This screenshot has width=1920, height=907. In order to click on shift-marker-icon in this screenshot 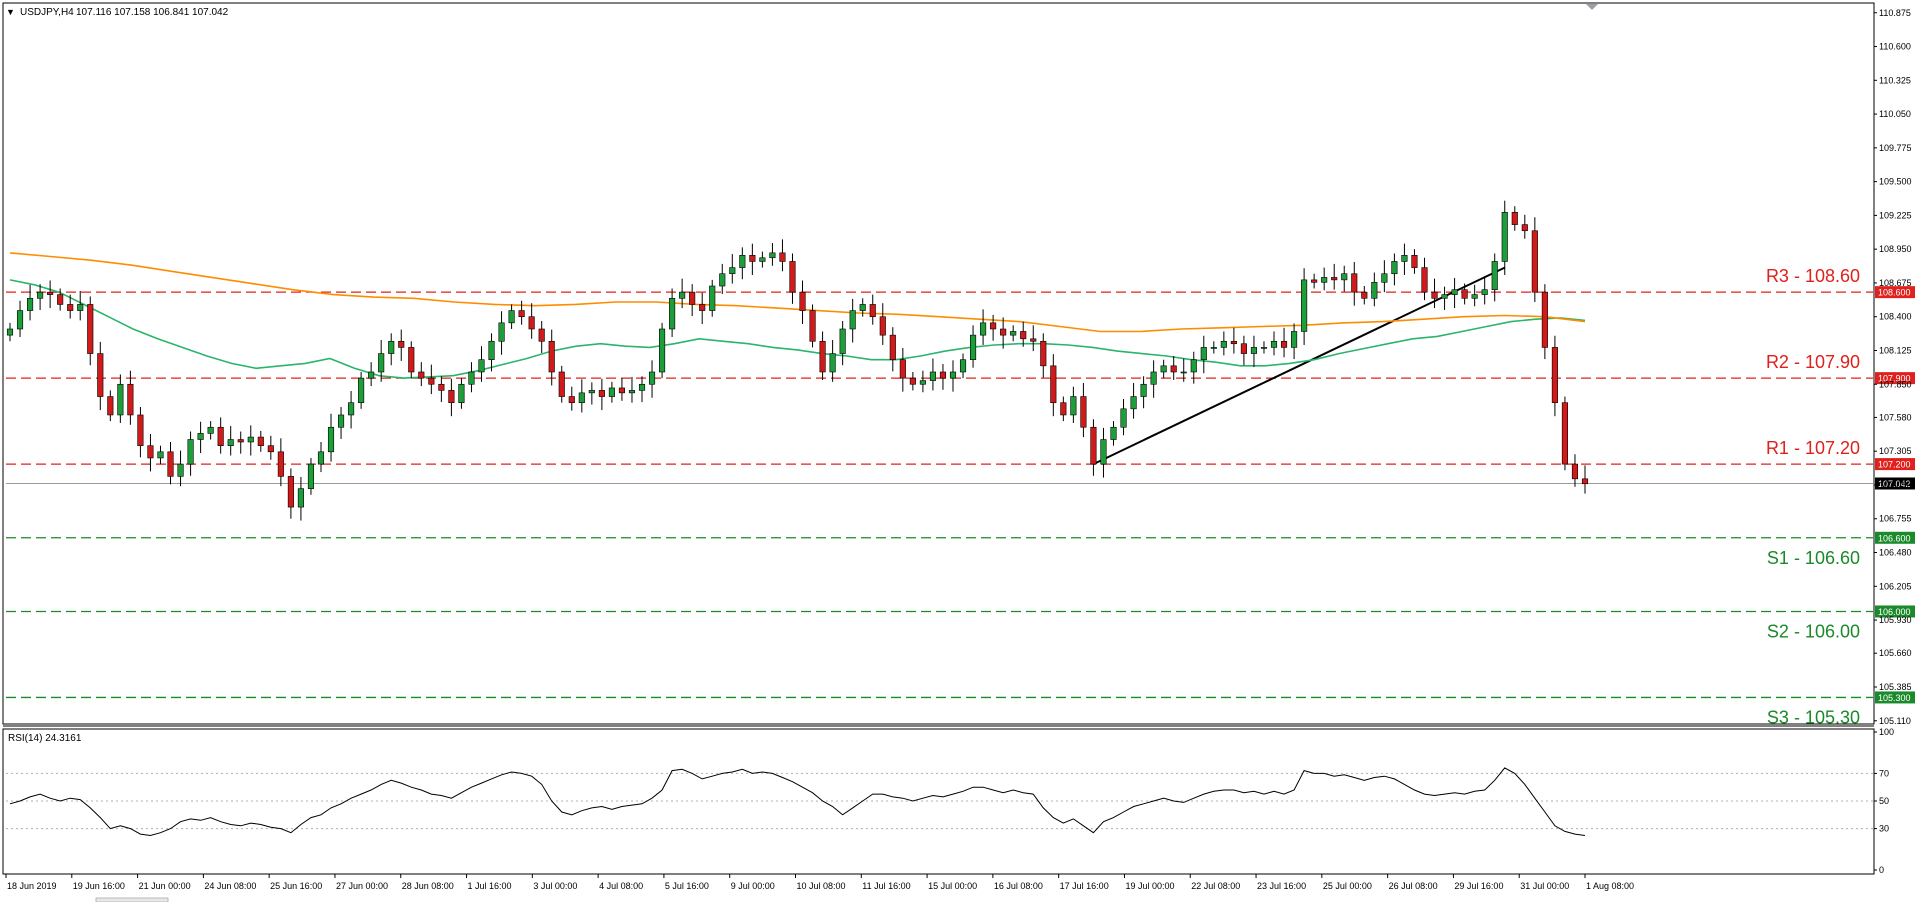, I will do `click(1592, 7)`.